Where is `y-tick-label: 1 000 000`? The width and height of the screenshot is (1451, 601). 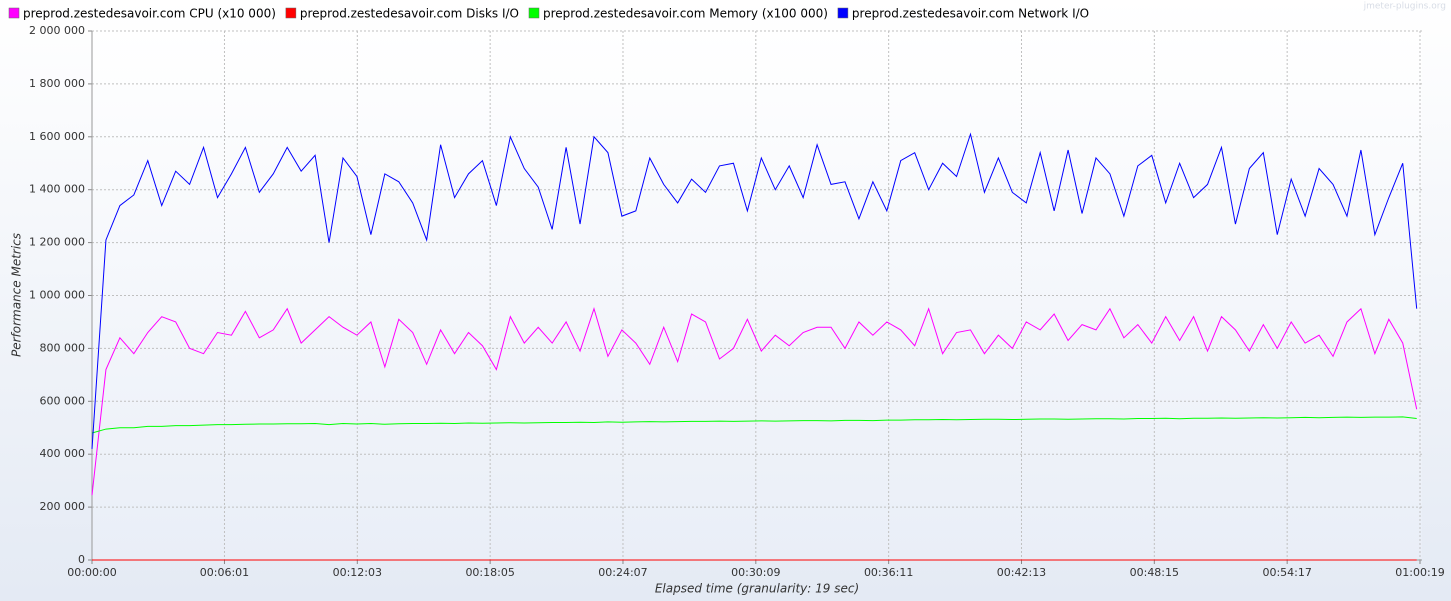
y-tick-label: 1 000 000 is located at coordinates (57, 295).